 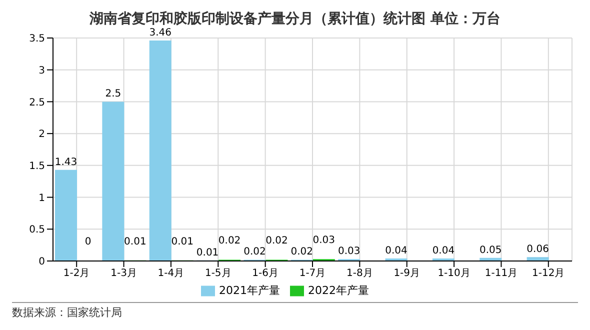 What do you see at coordinates (160, 33) in the screenshot?
I see `data-label: 3.46` at bounding box center [160, 33].